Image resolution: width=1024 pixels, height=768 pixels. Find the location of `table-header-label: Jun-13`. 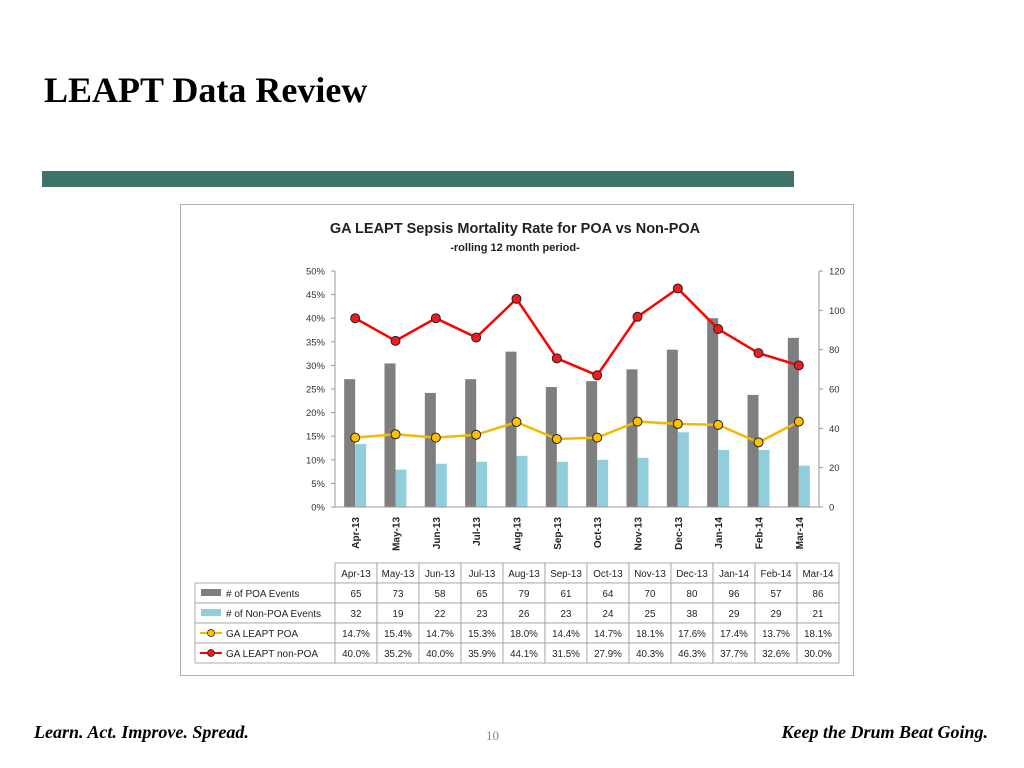

table-header-label: Jun-13 is located at coordinates (440, 574).